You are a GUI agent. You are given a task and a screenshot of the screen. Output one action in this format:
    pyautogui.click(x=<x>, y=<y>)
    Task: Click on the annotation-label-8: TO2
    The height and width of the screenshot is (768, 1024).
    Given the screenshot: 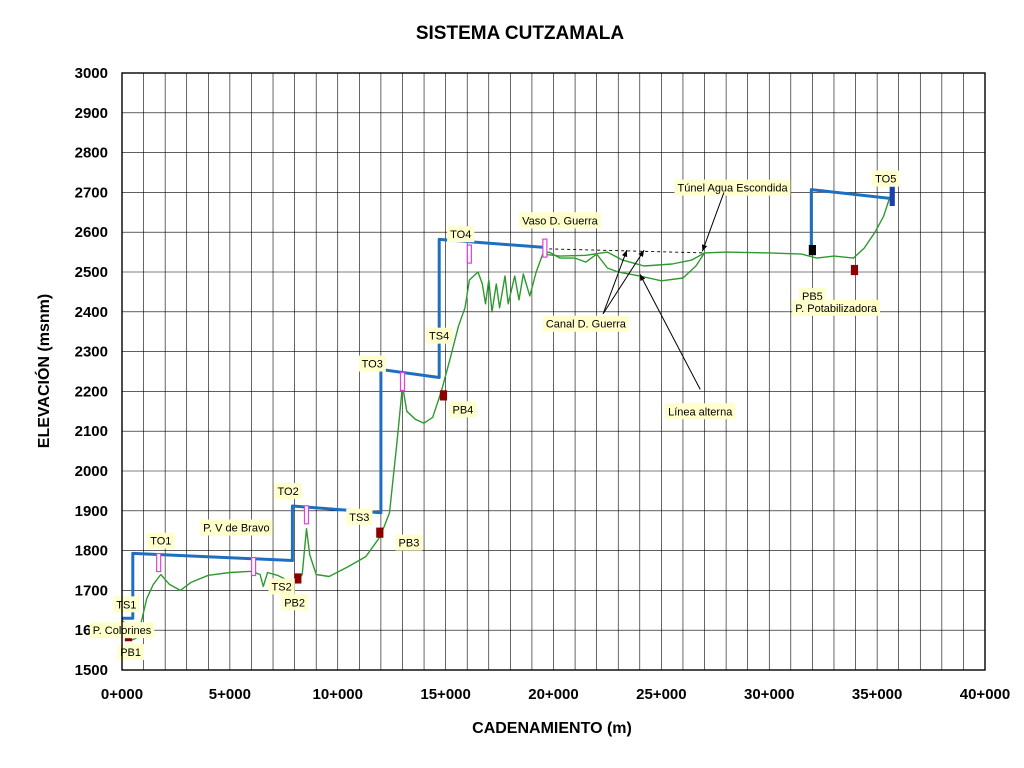 What is the action you would take?
    pyautogui.click(x=288, y=490)
    